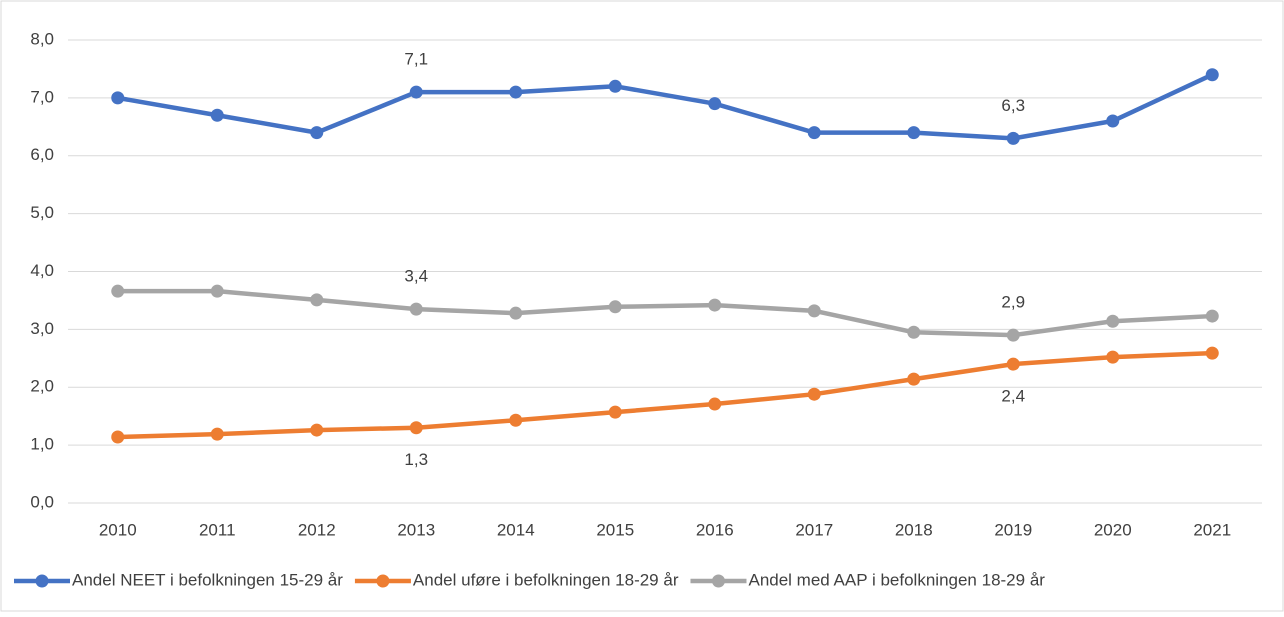  What do you see at coordinates (42, 328) in the screenshot?
I see `y-tick-label: 3,0` at bounding box center [42, 328].